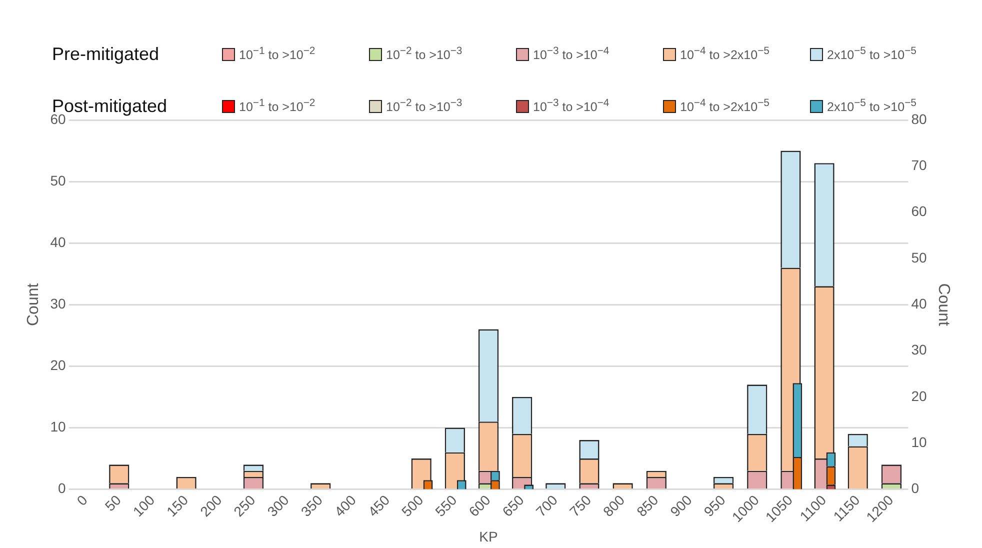 This screenshot has width=982, height=548. What do you see at coordinates (378, 506) in the screenshot?
I see `x-tick-label: 450` at bounding box center [378, 506].